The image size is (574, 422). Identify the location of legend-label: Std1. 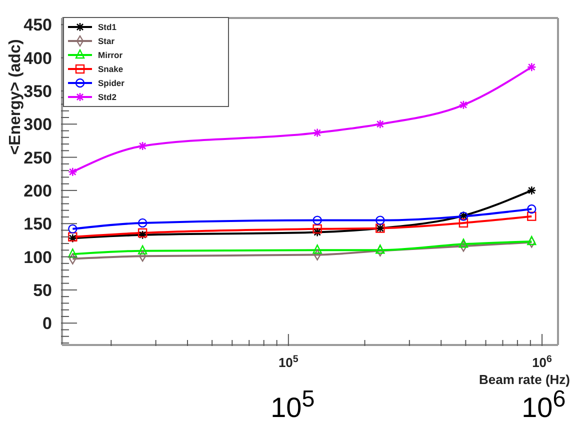
(107, 27).